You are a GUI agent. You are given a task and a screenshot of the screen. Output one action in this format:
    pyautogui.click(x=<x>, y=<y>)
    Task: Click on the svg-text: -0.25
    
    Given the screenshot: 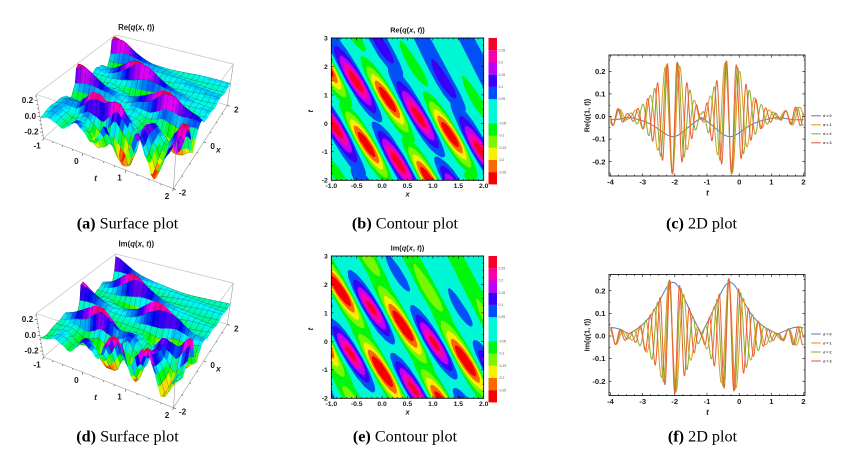 What is the action you would take?
    pyautogui.click(x=503, y=390)
    